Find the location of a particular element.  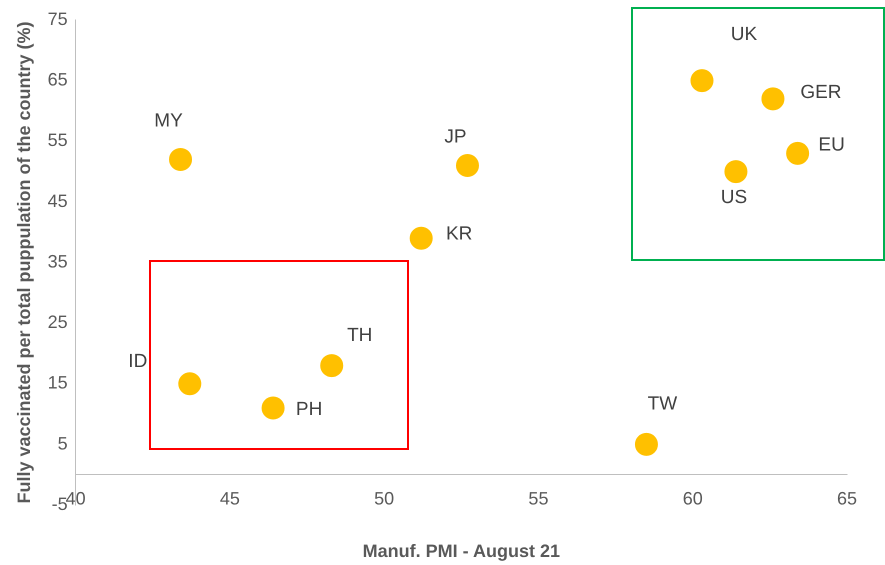

x-tick-label: 55 is located at coordinates (538, 498).